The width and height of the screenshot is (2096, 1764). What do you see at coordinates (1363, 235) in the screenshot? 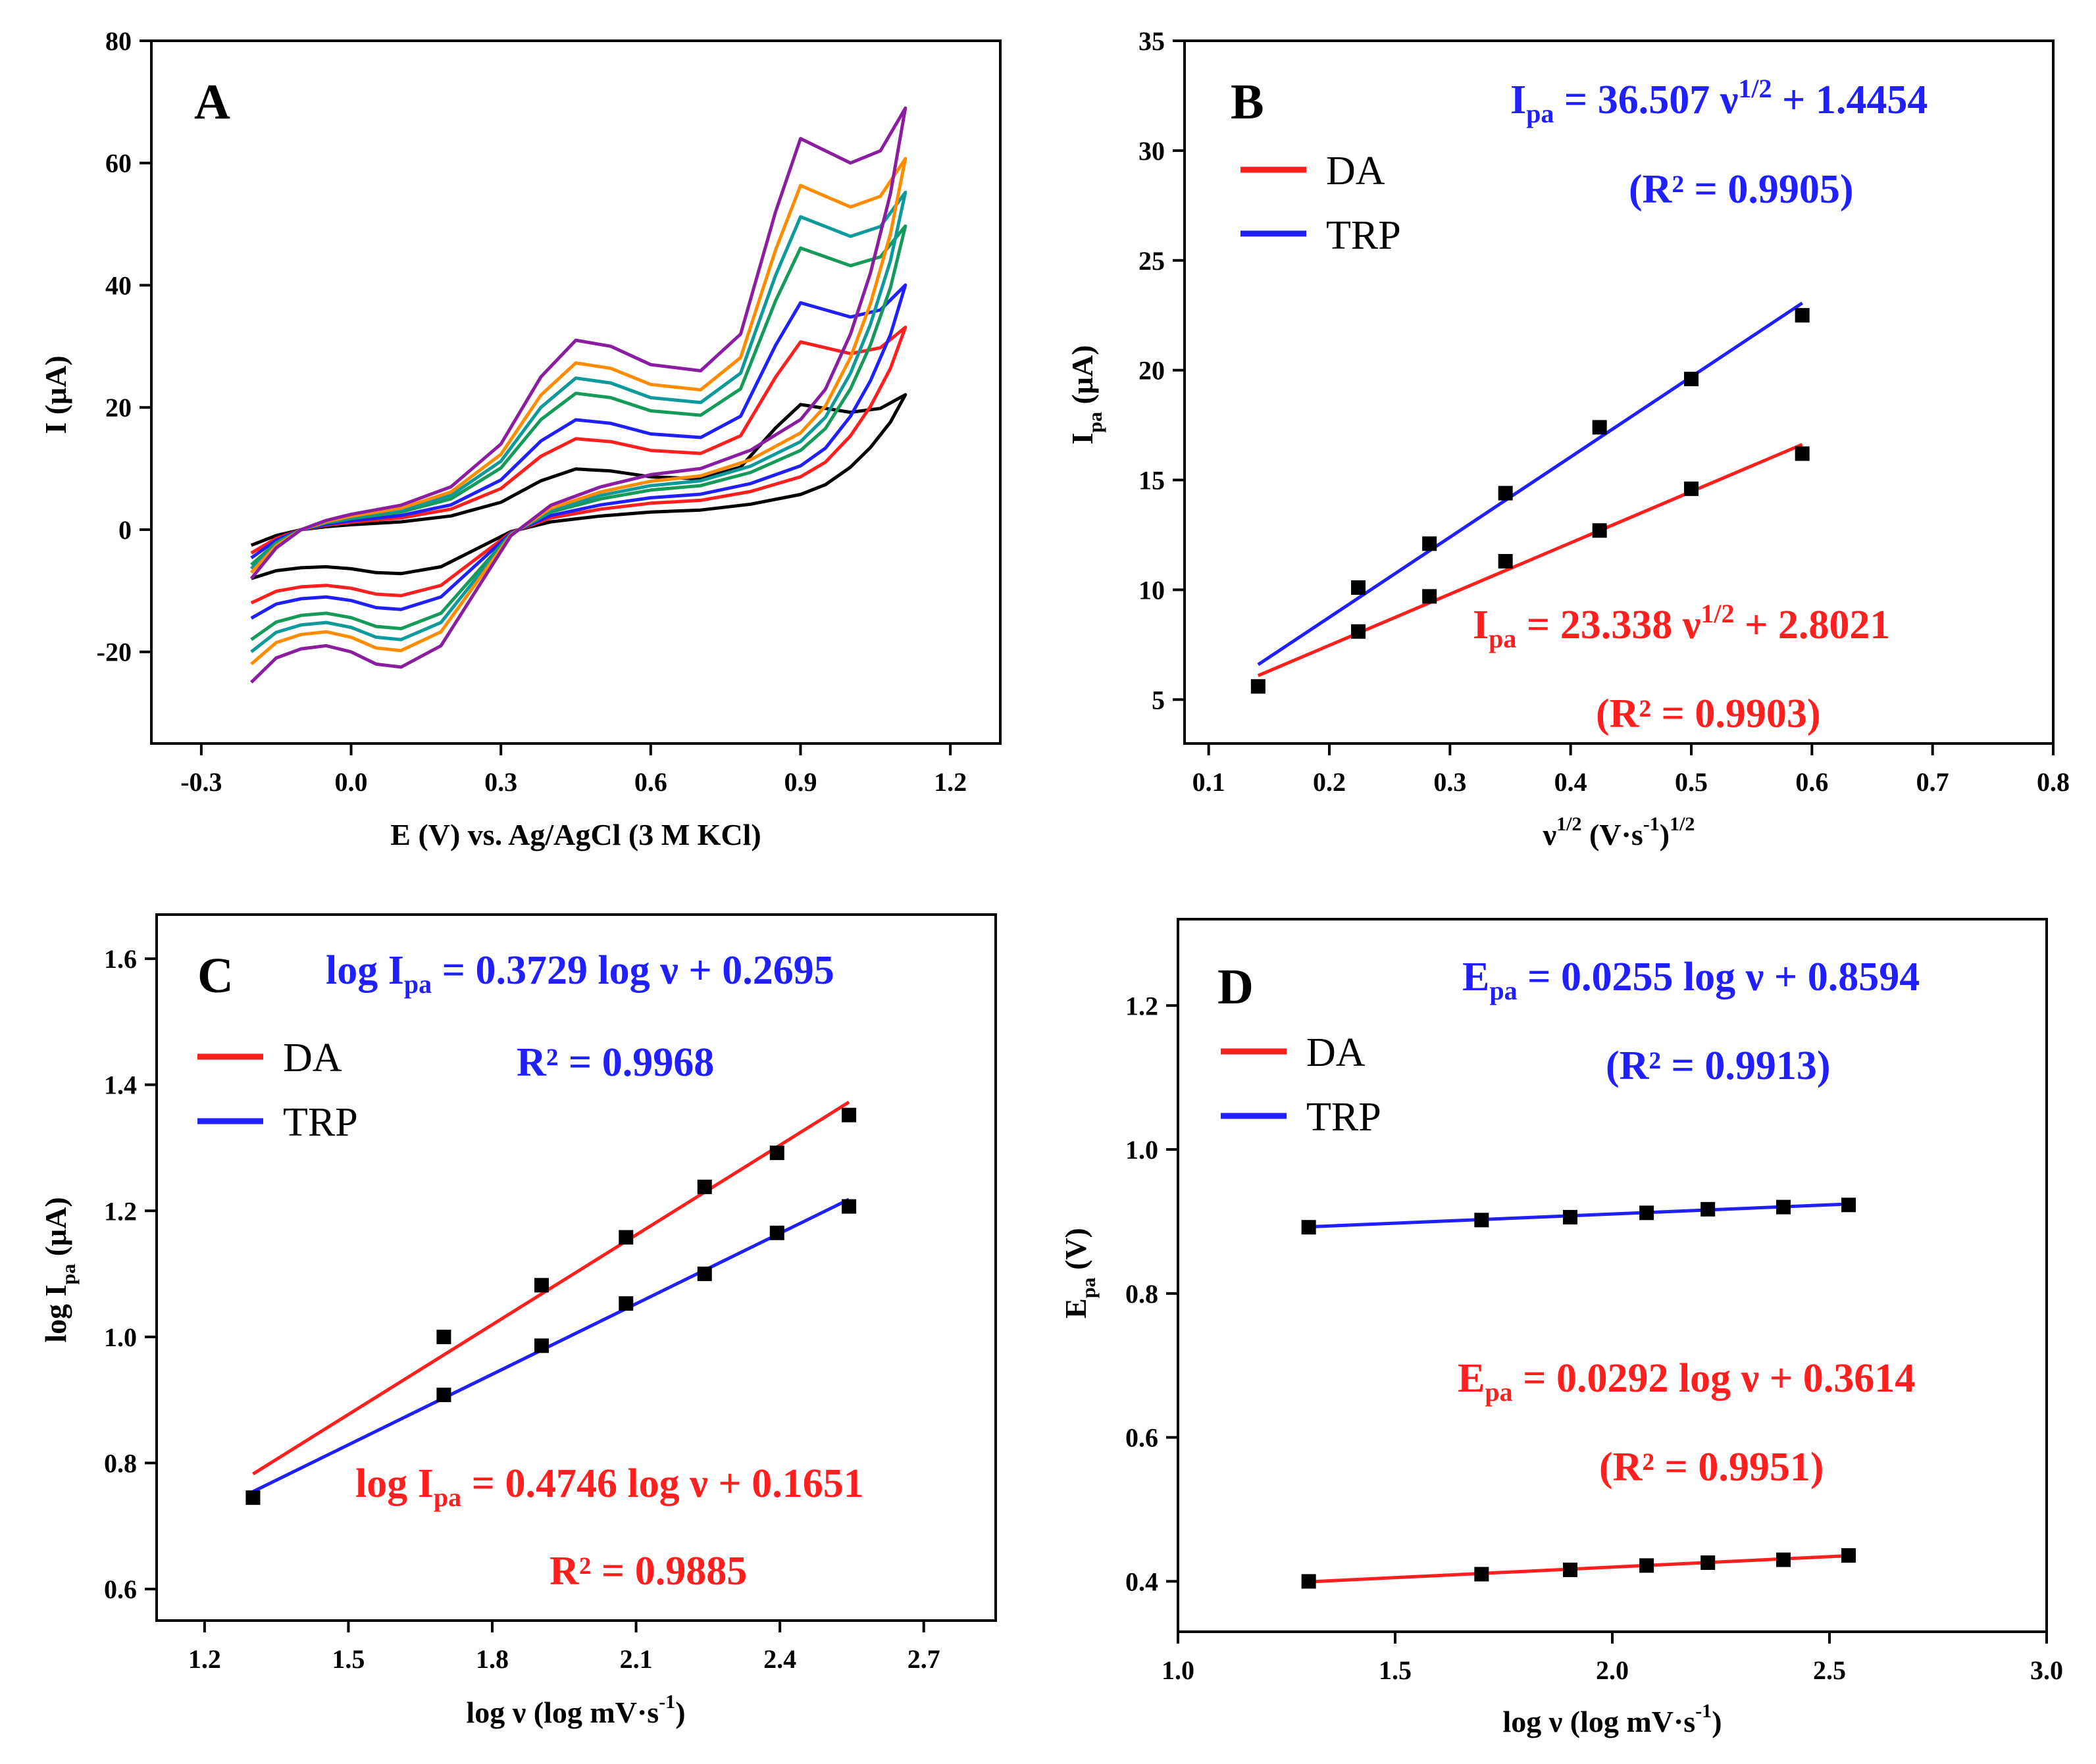
I see `panel-b-legend-trp: TRP` at bounding box center [1363, 235].